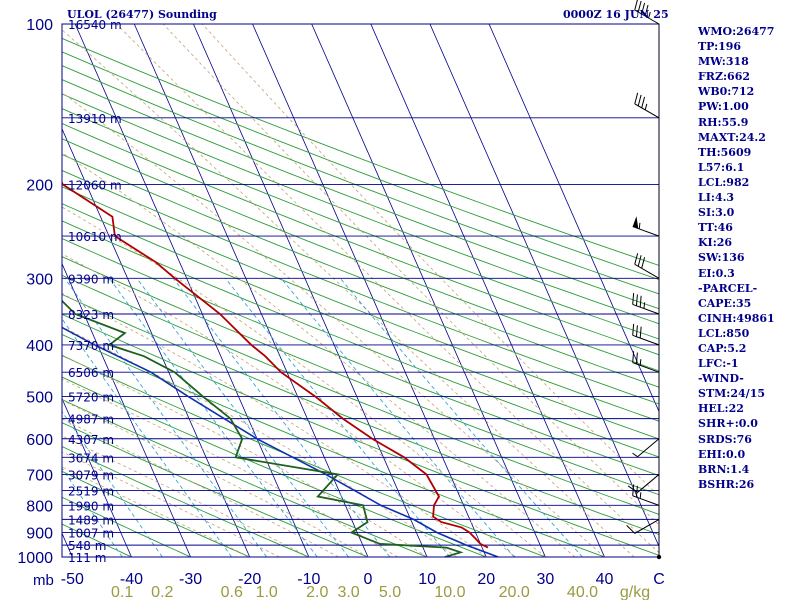  Describe the element at coordinates (91, 315) in the screenshot. I see `height-label: 8323 m` at that location.